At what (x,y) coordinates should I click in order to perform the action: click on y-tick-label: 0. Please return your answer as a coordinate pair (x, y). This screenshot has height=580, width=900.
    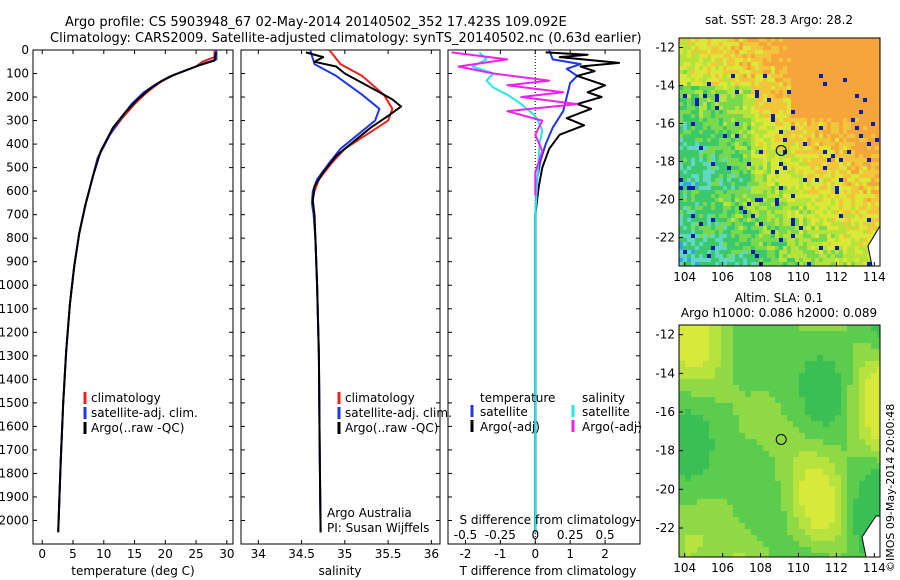
    Looking at the image, I should click on (25, 50).